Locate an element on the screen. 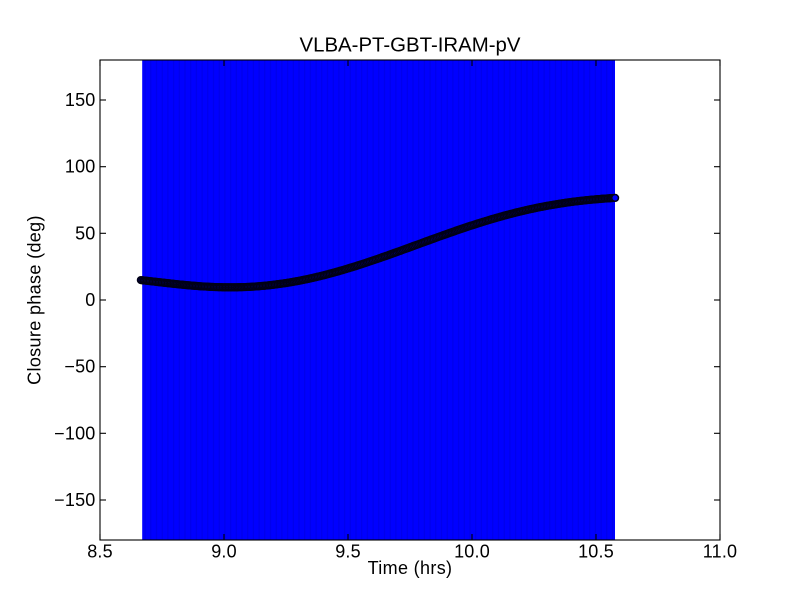 The width and height of the screenshot is (800, 600). svg-text: 9.5 is located at coordinates (348, 551).